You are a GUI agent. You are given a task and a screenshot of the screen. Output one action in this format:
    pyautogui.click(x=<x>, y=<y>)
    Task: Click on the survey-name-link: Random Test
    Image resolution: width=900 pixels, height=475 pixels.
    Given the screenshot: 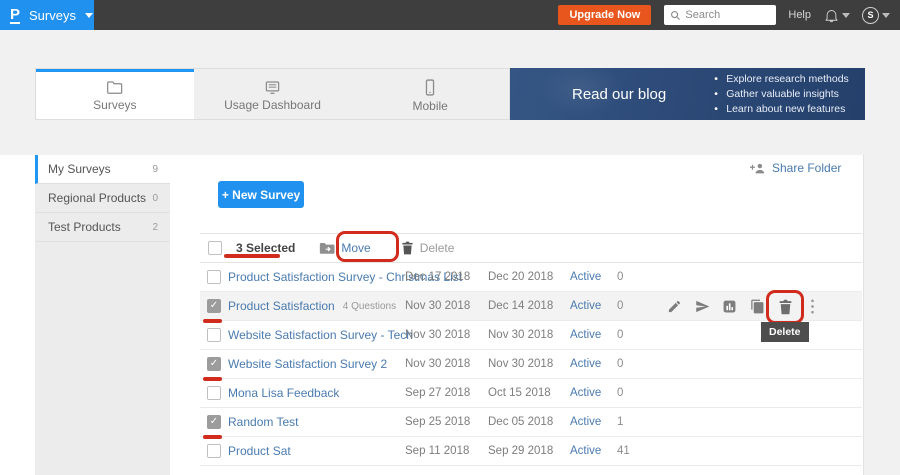 What is the action you would take?
    pyautogui.click(x=263, y=422)
    